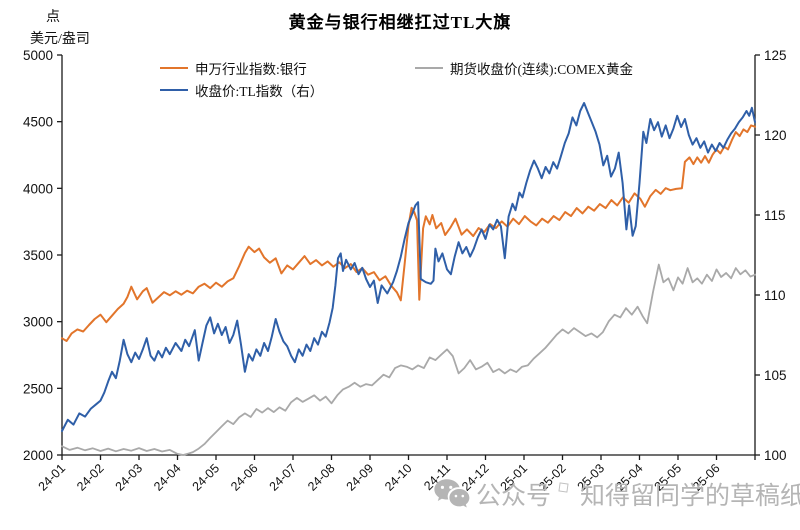 The width and height of the screenshot is (800, 530). I want to click on left-axis-unit-points: 点, so click(53, 17).